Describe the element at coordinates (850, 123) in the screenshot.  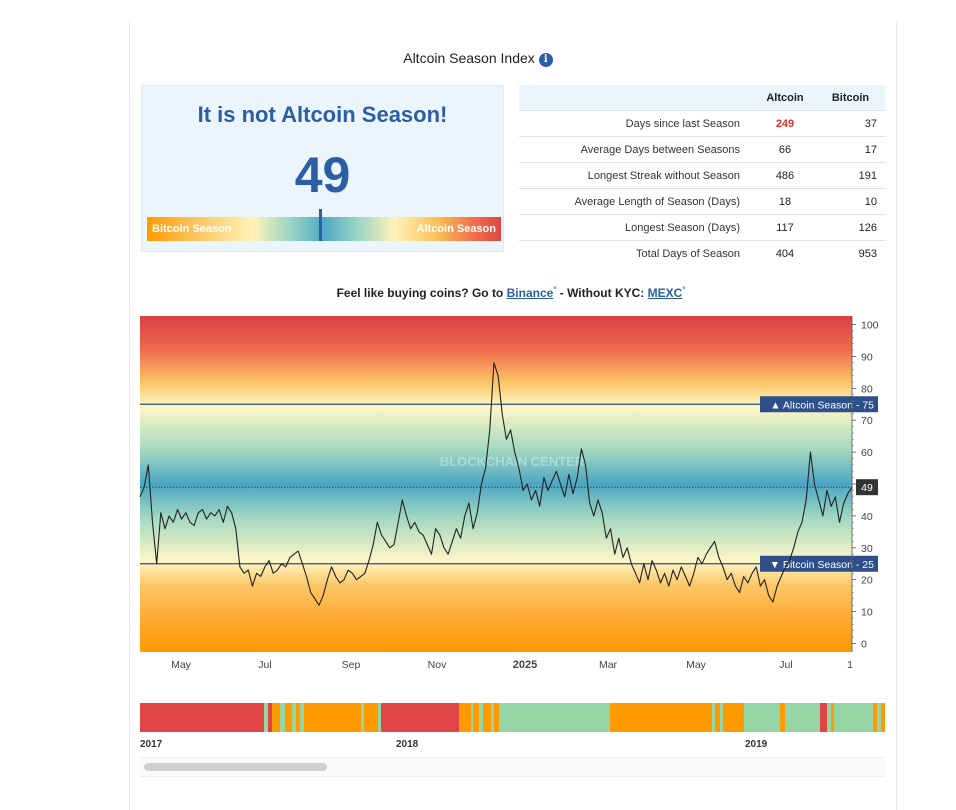
I see `row-bitcoin-value: 37` at that location.